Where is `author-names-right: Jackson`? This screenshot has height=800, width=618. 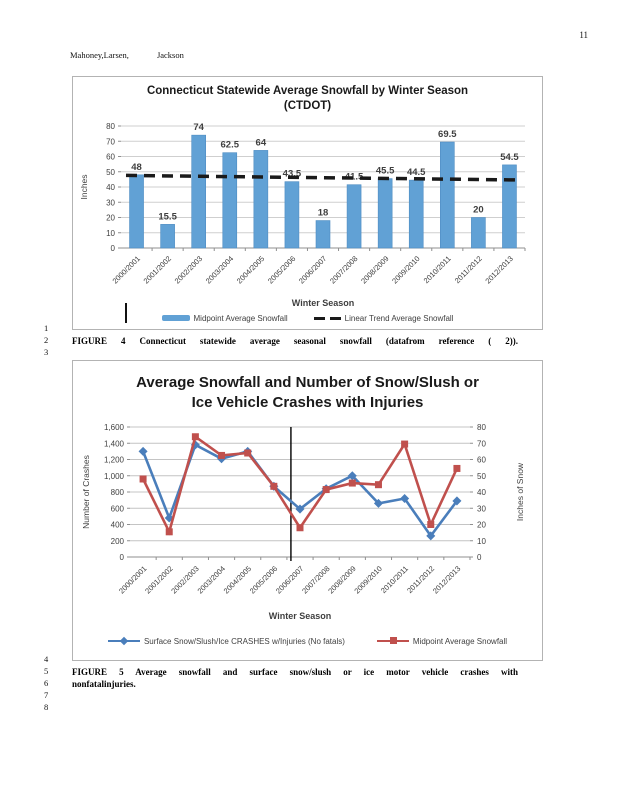
author-names-right: Jackson is located at coordinates (170, 55).